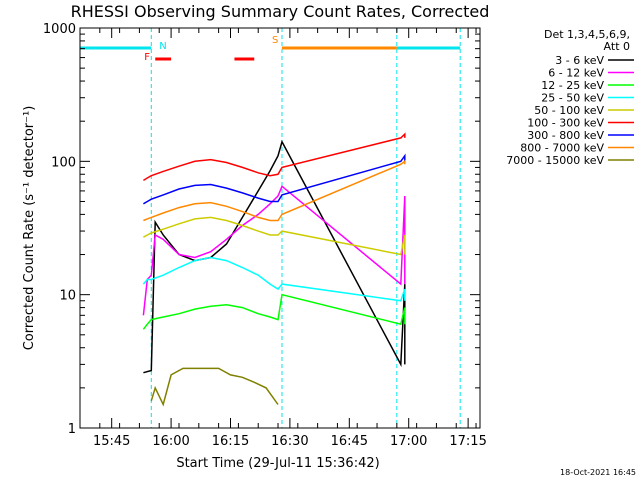  I want to click on legend-header: Att 0, so click(617, 46).